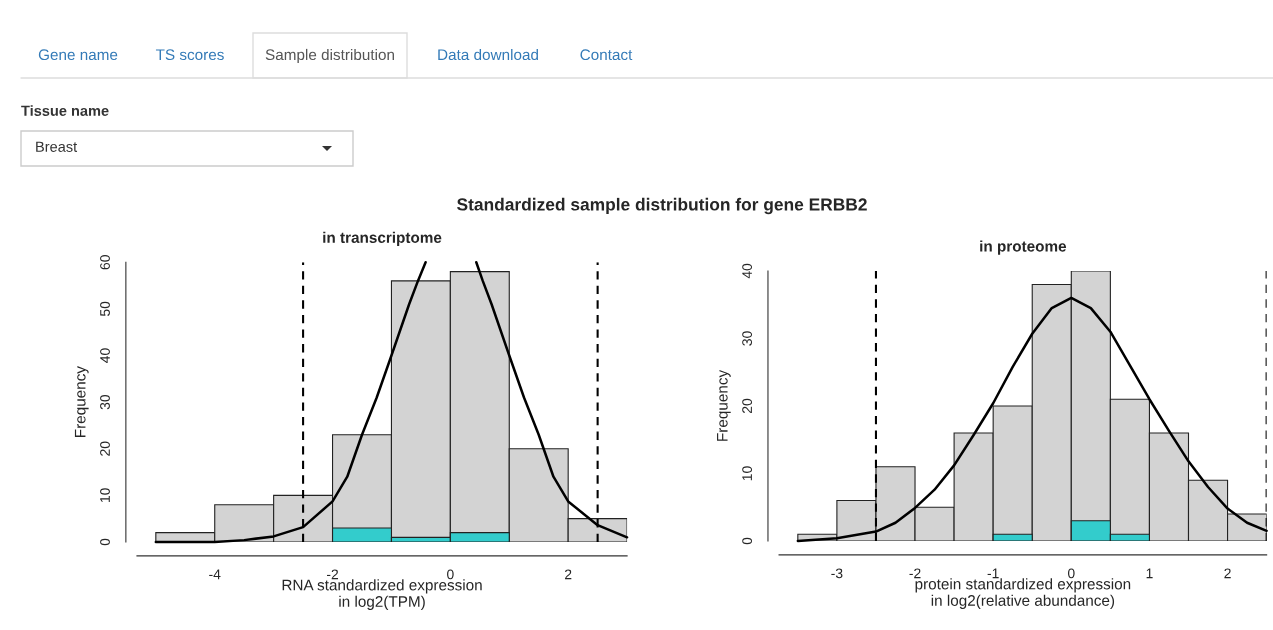 The width and height of the screenshot is (1273, 630). I want to click on x-tick-label: -4, so click(215, 574).